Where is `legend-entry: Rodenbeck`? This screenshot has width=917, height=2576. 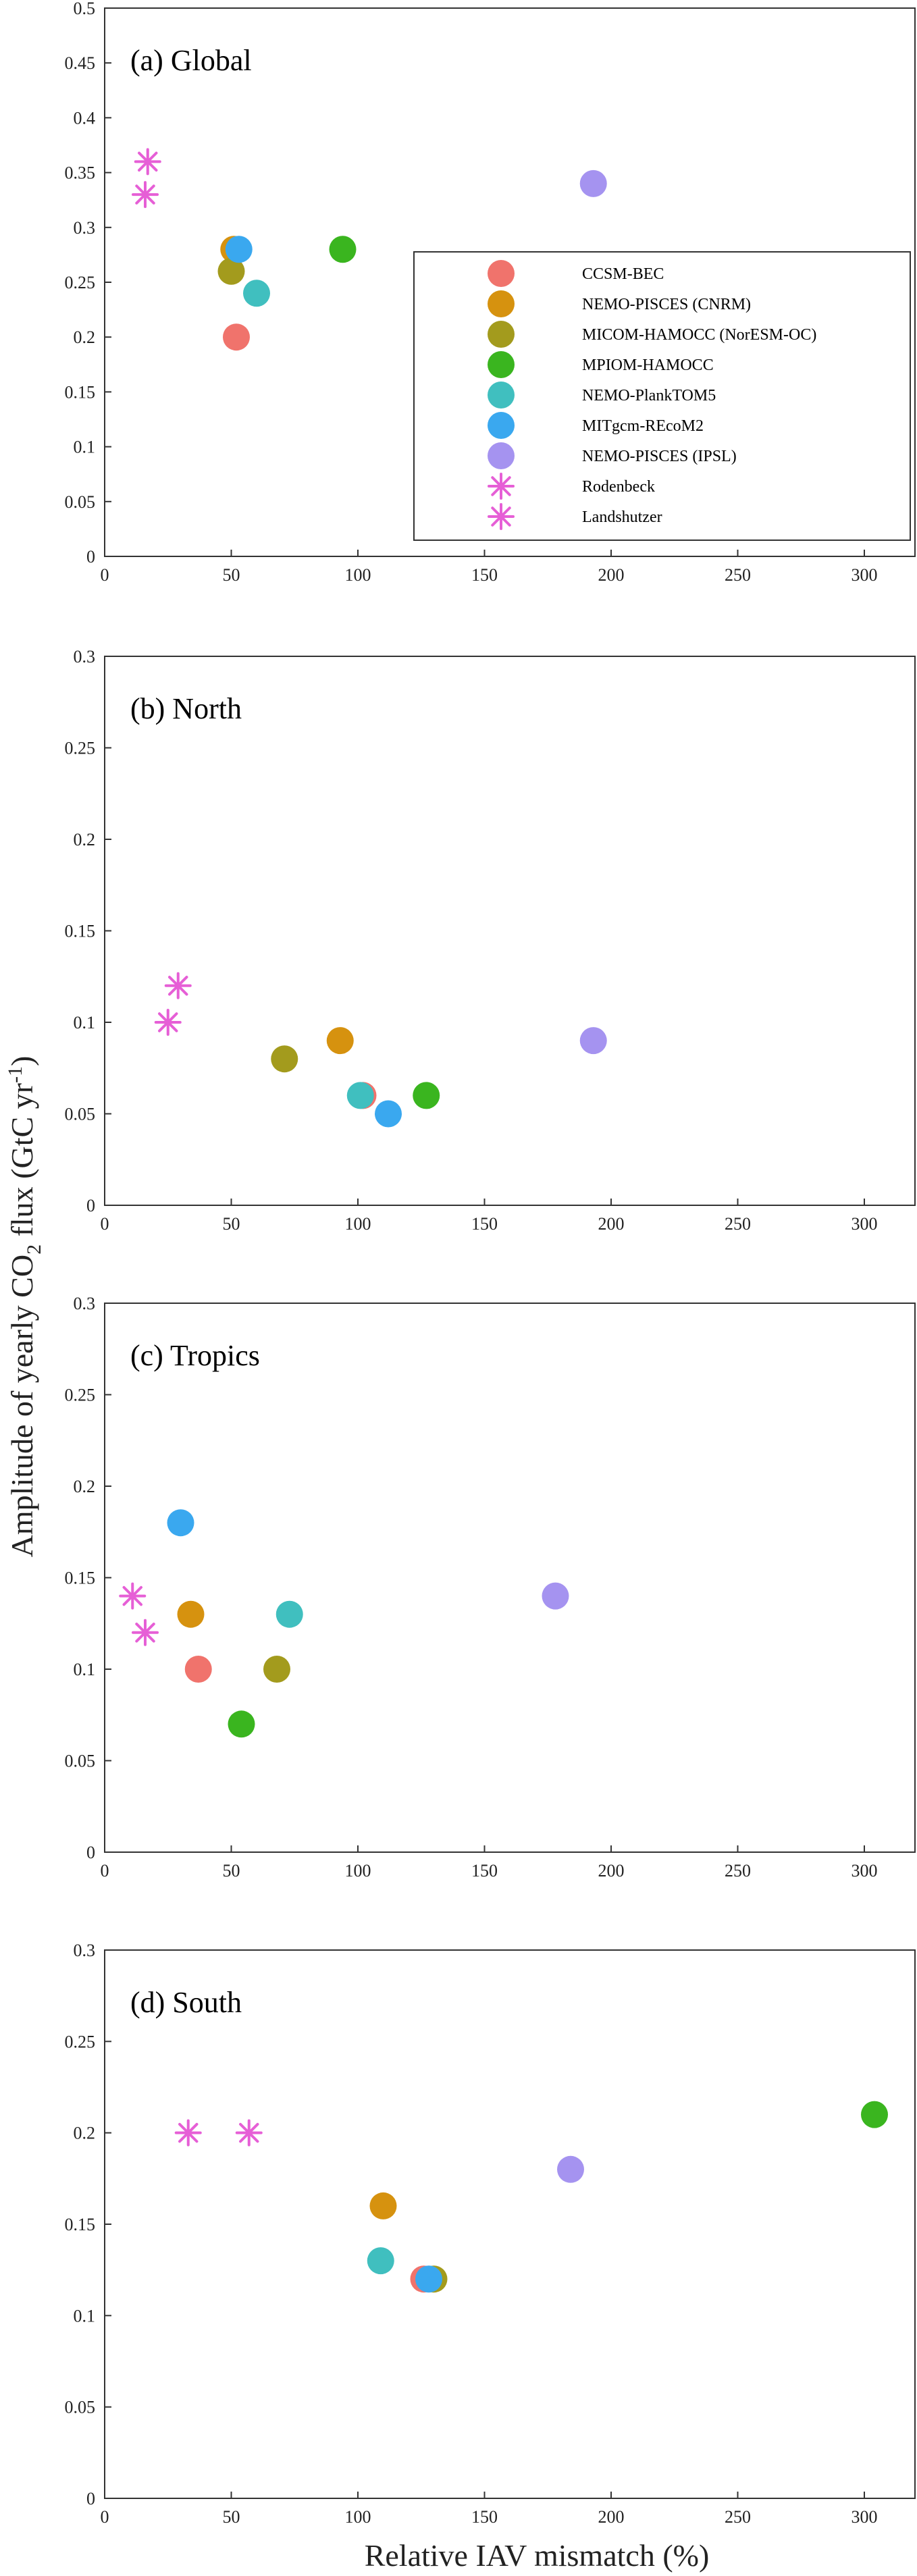 legend-entry: Rodenbeck is located at coordinates (618, 487).